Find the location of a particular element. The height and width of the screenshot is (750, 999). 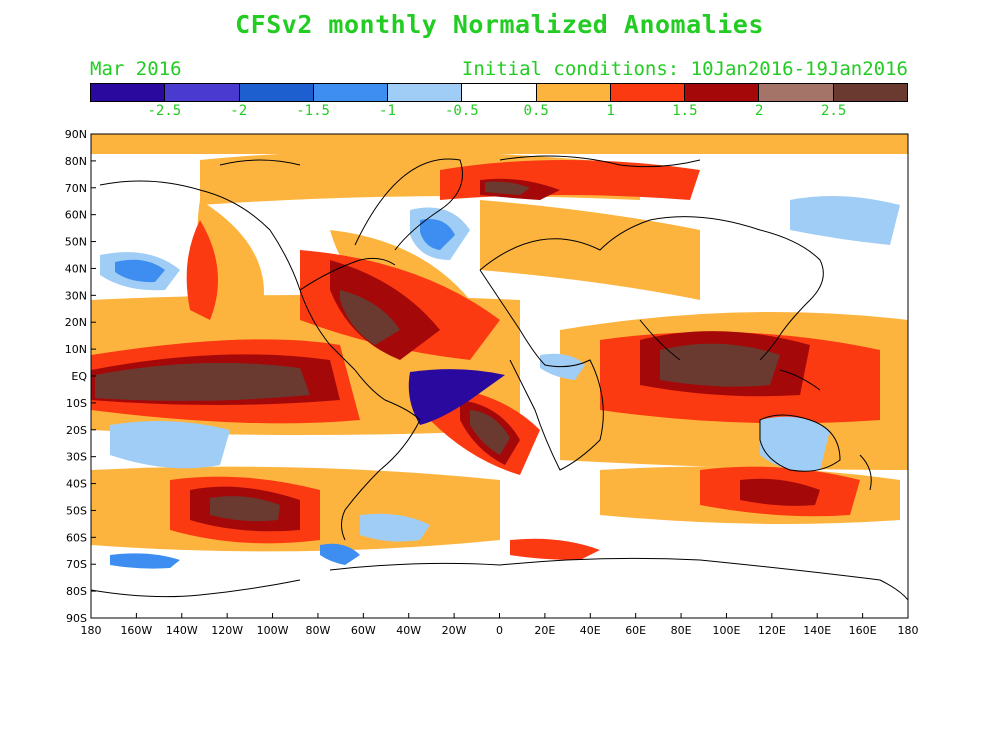

colorbar-tick-label: -1.5 is located at coordinates (313, 111).